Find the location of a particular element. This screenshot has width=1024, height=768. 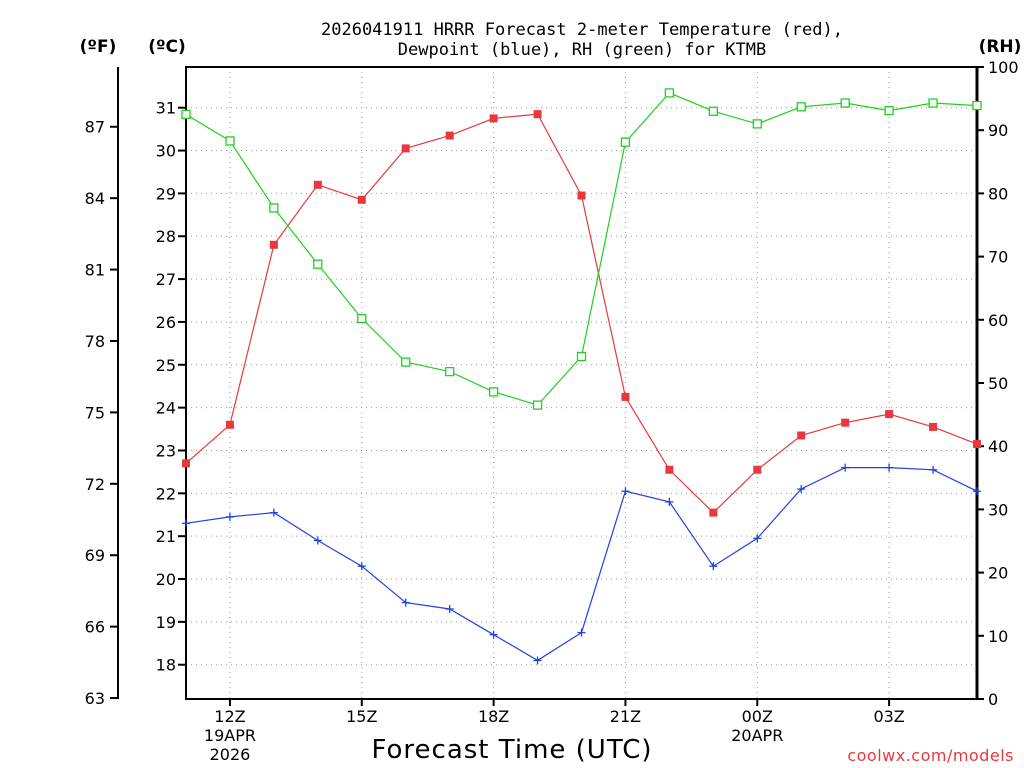

celsius-tick-label: 28 is located at coordinates (166, 236).